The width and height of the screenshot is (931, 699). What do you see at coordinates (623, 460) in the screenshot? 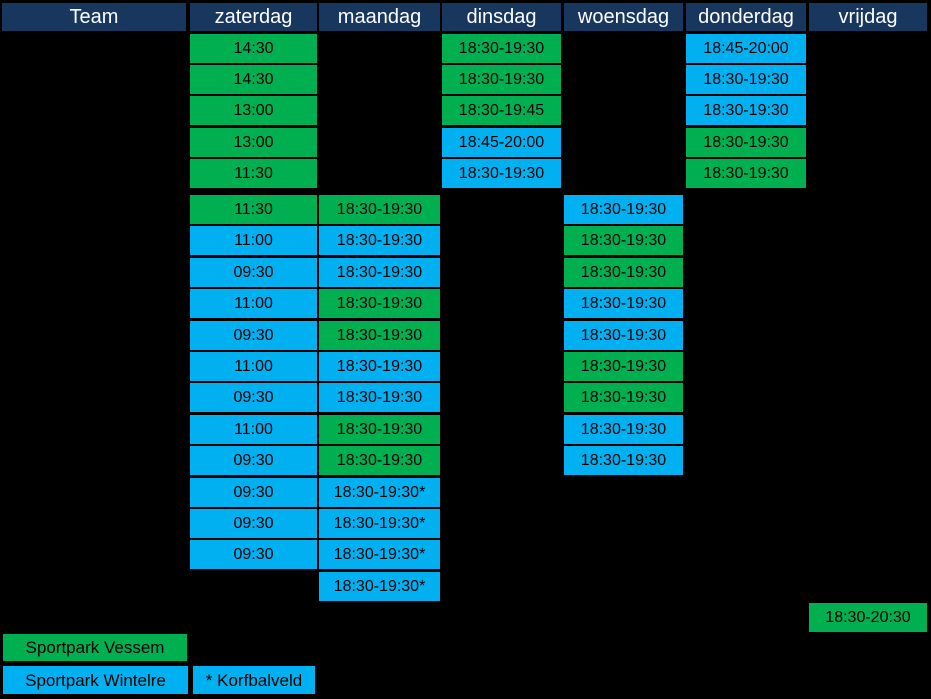
I see `schedule-cell-woensdag-row14: 18:30-19:30` at bounding box center [623, 460].